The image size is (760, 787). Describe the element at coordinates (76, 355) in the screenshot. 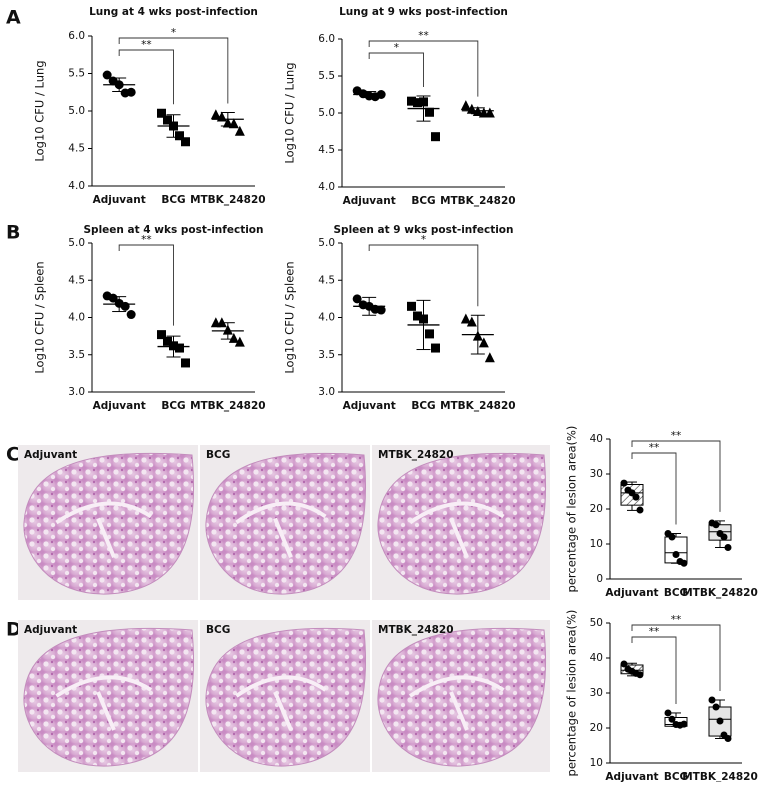

I see `y-tick-label: 3.5` at that location.